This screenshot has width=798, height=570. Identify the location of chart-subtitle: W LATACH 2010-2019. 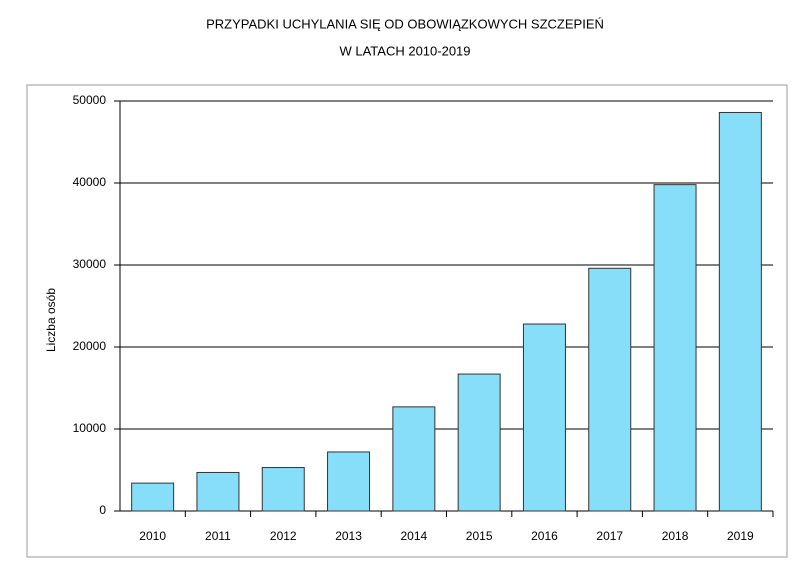
(404, 50).